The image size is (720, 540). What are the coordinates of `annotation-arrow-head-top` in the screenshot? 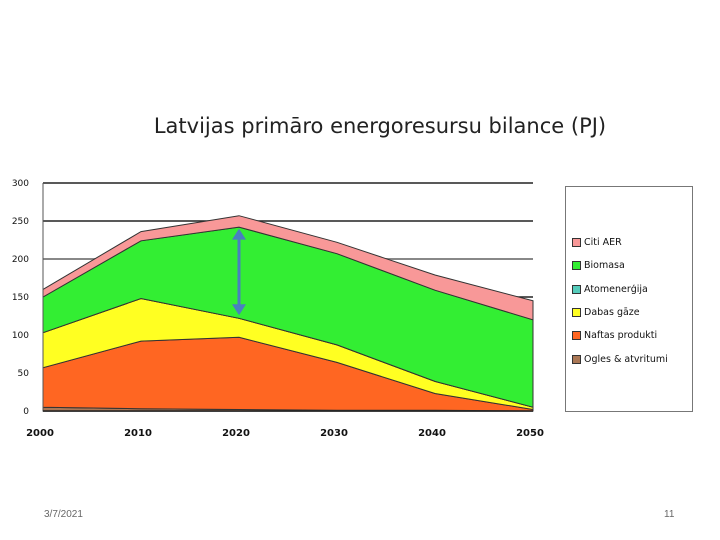 It's located at (239, 234).